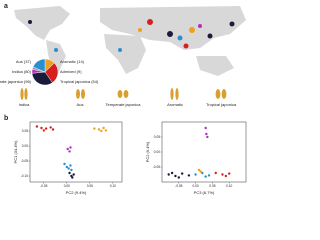 The height and width of the screenshot is (240, 320). I want to click on grain-label: Aus, so click(80, 104).